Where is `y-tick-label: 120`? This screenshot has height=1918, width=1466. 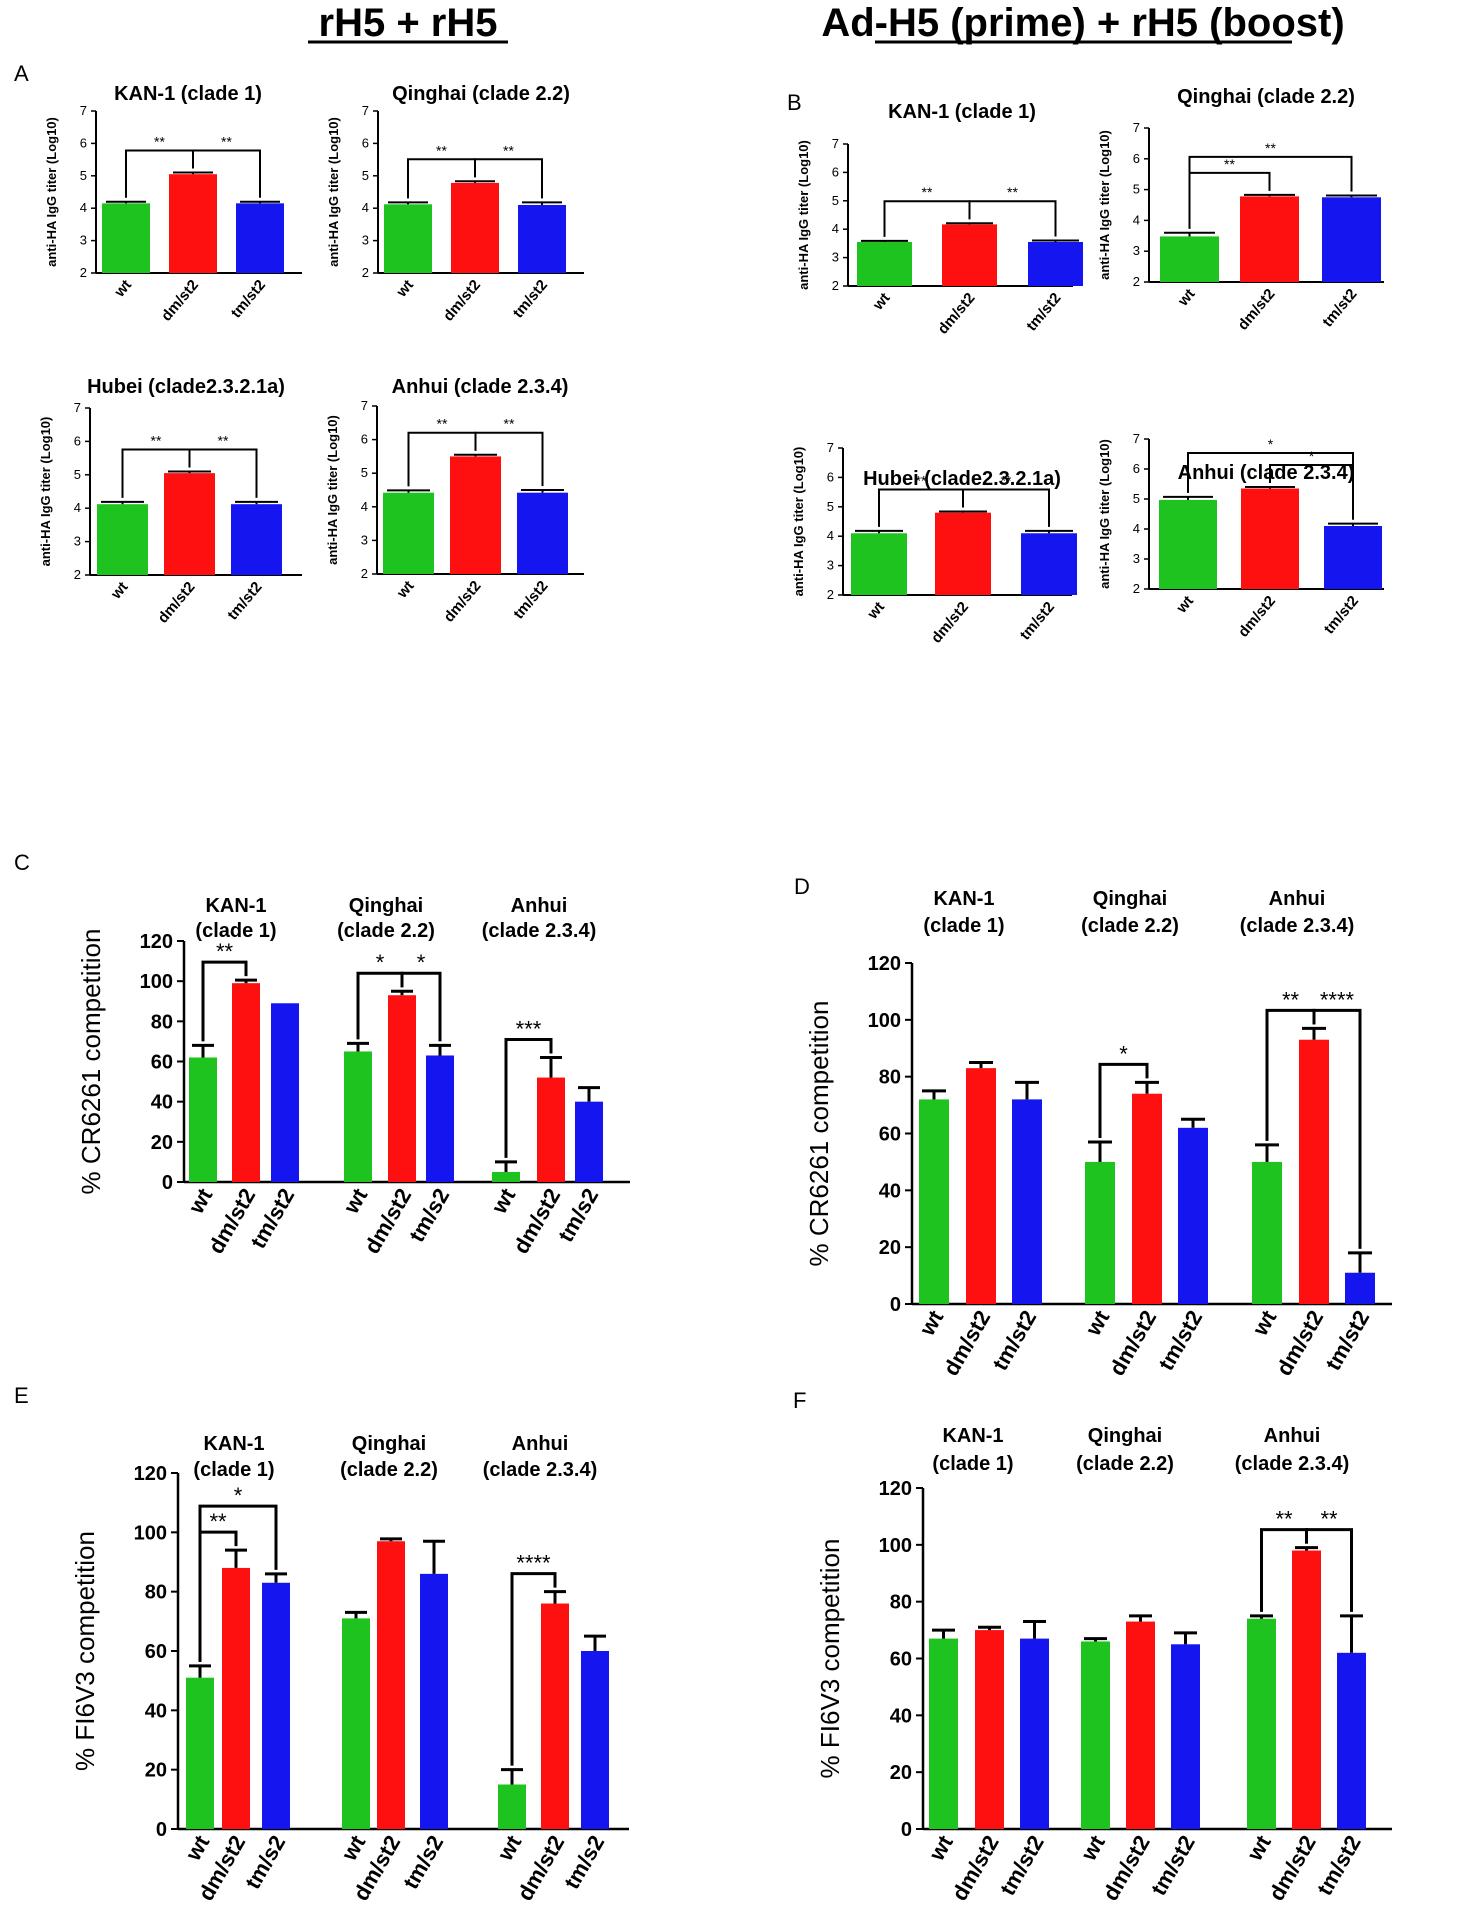
y-tick-label: 120 is located at coordinates (884, 964).